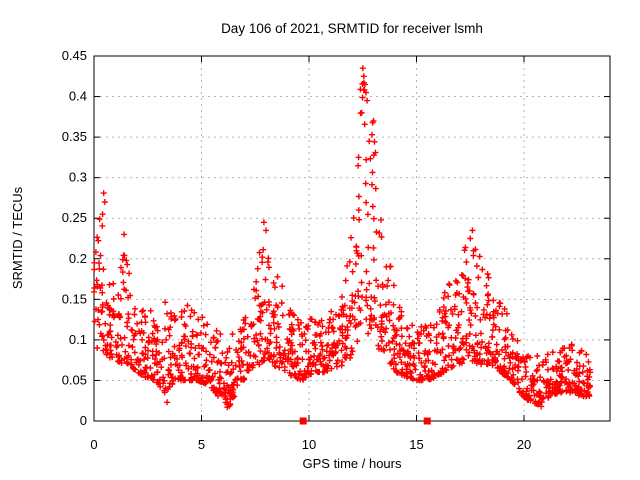  I want to click on y-axis-label: SRMTID / TECUs, so click(17, 237).